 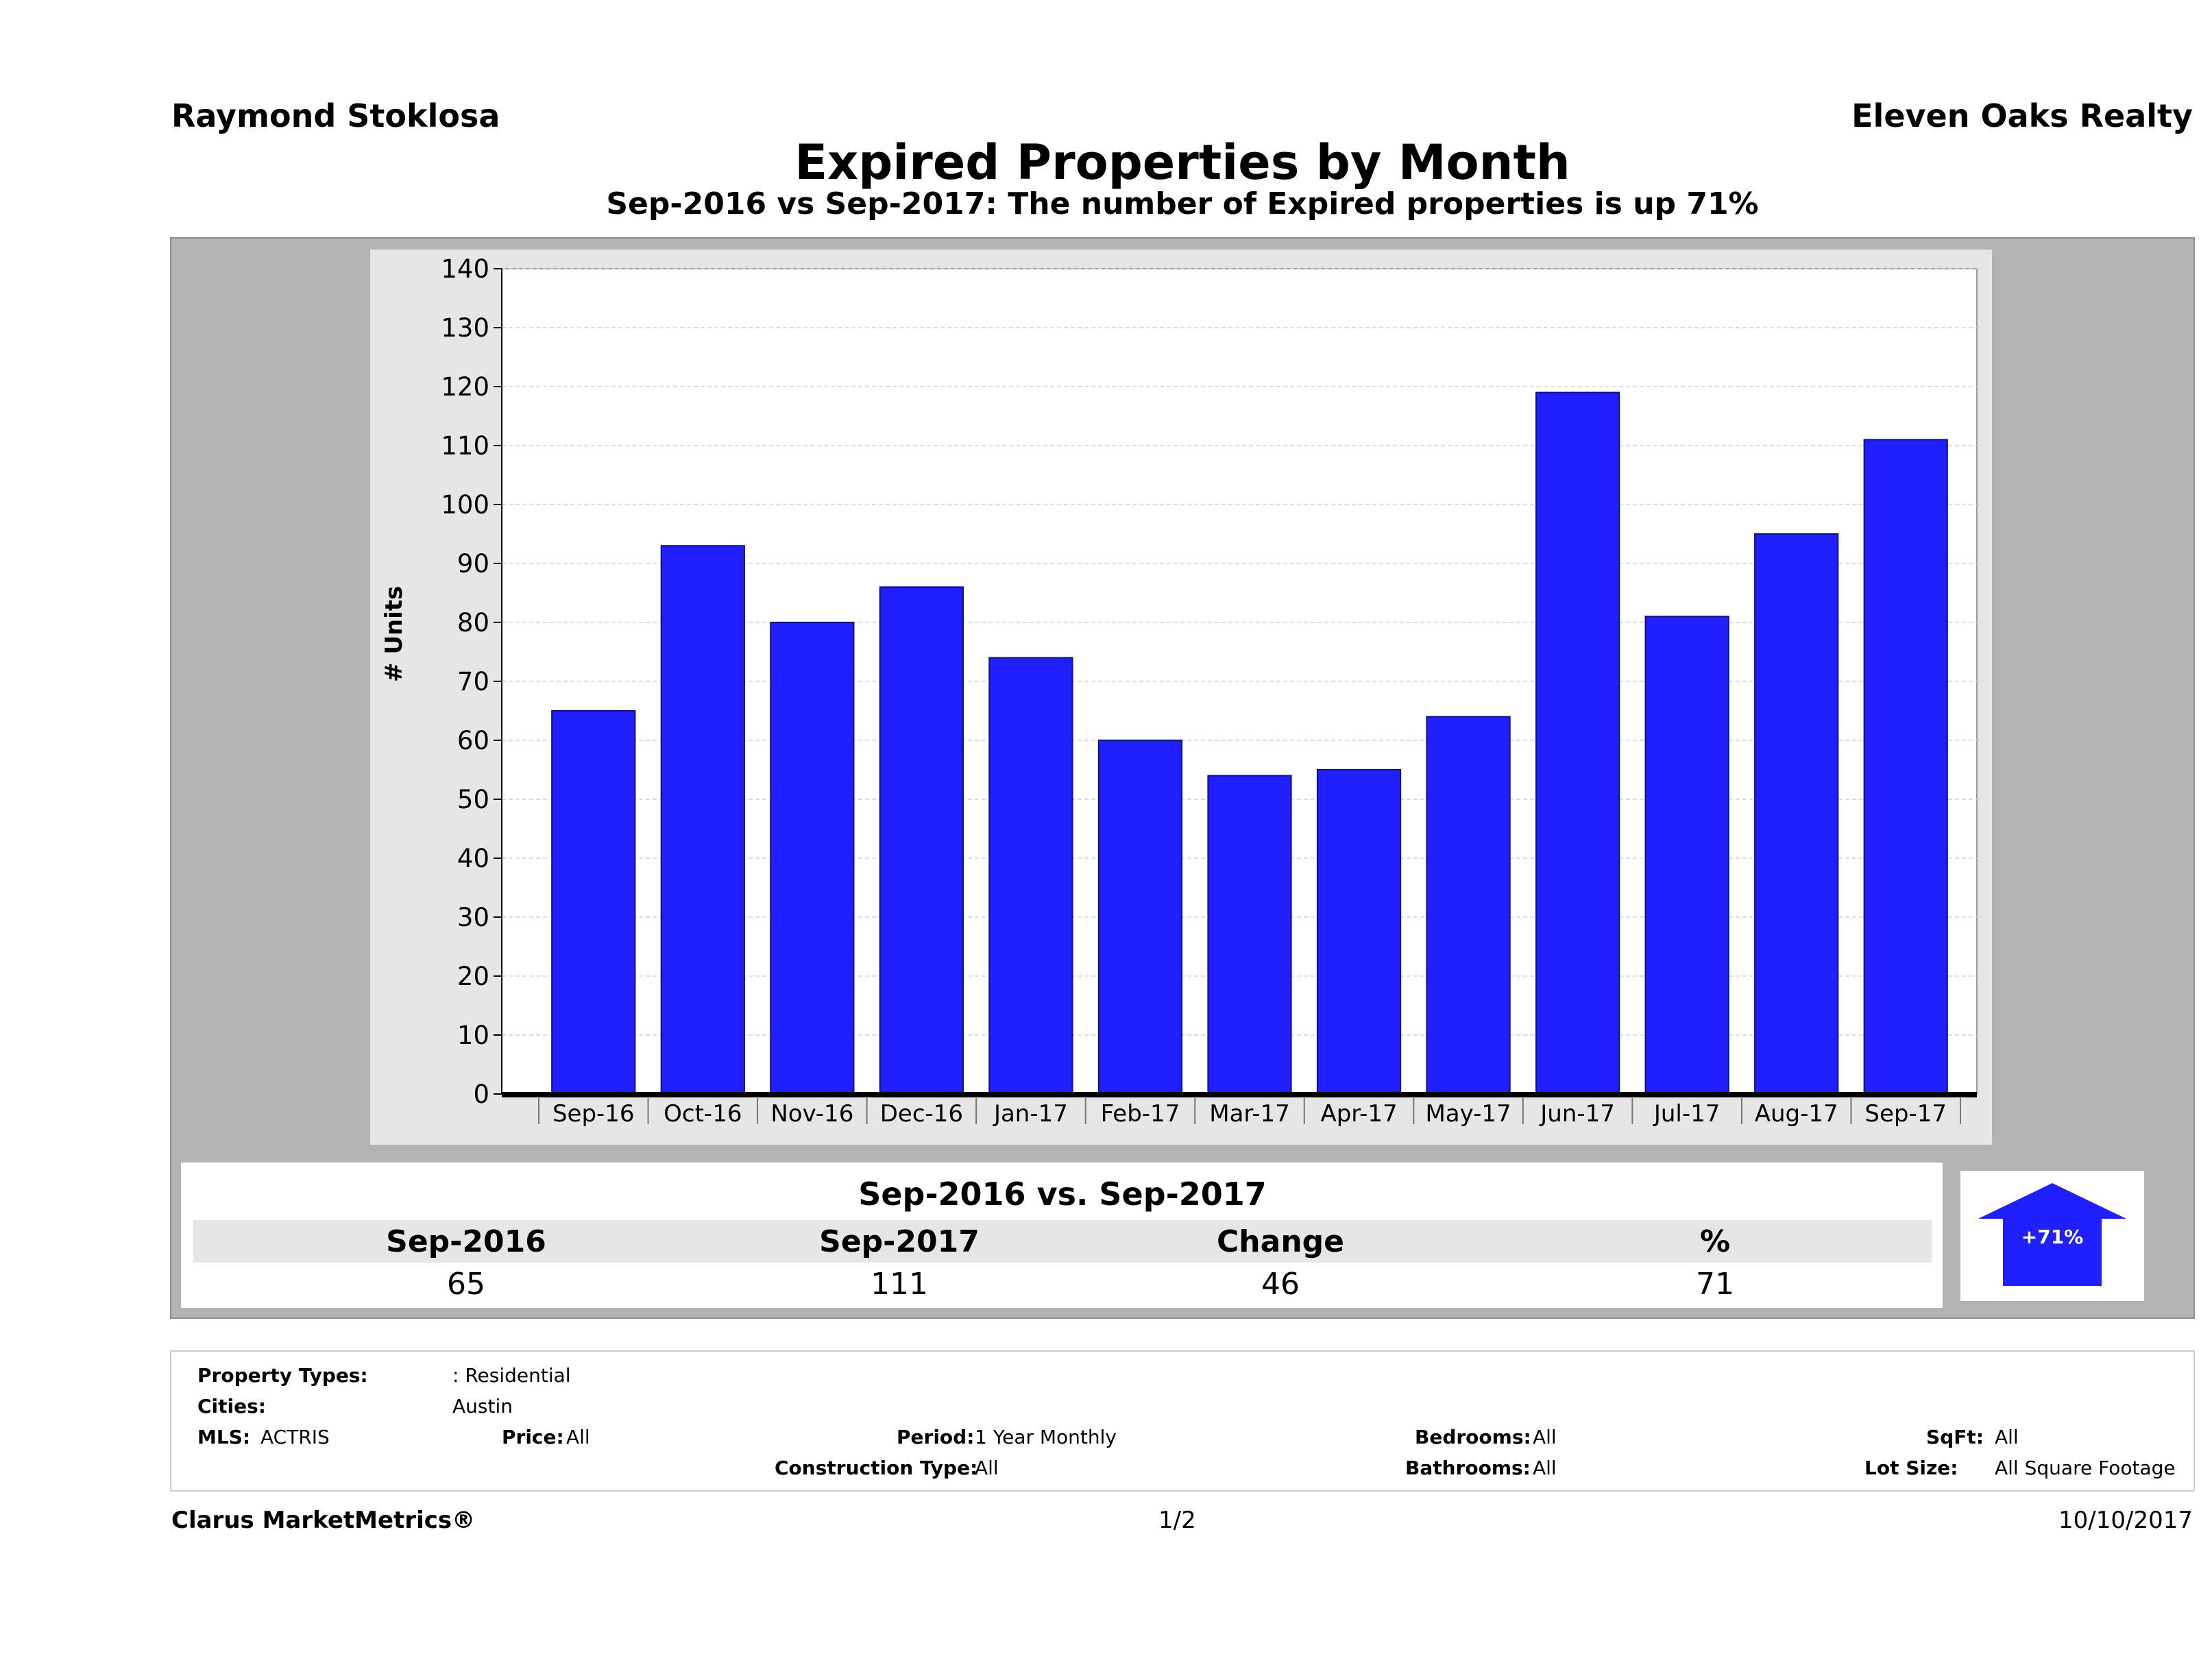 I want to click on y-tick-label: 40, so click(x=473, y=858).